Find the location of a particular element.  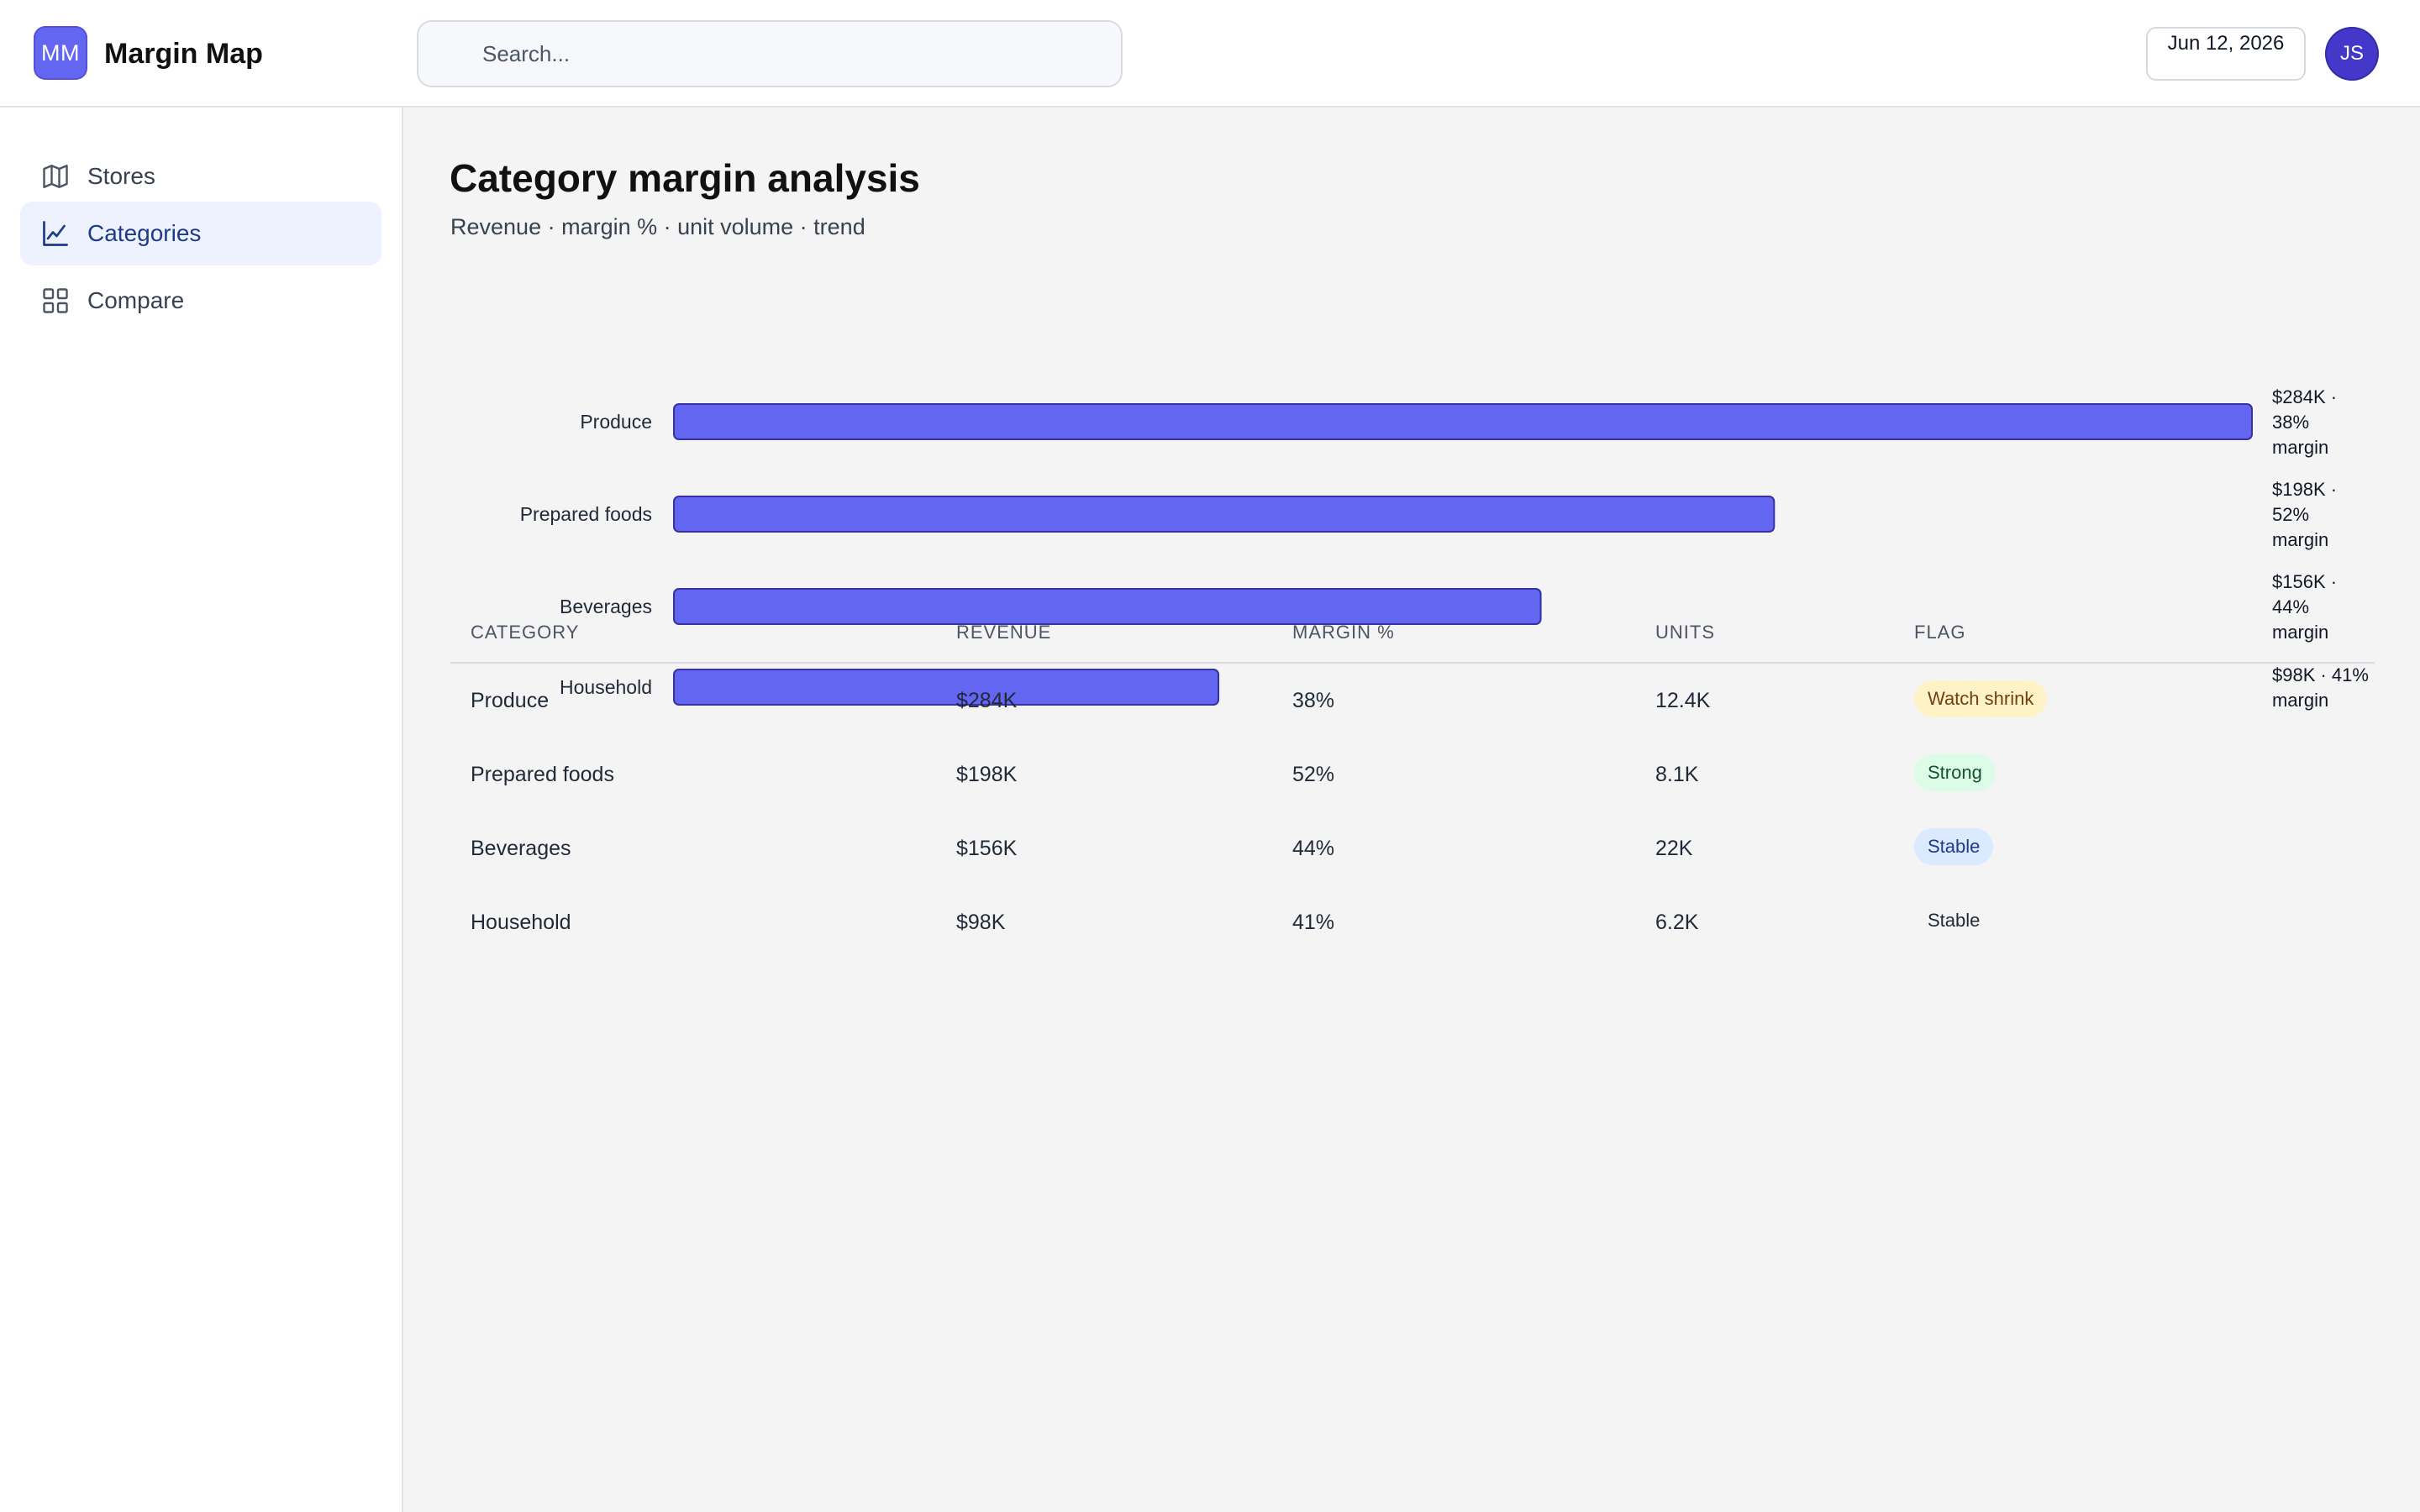

sidebar-item-label: Stores is located at coordinates (121, 176).